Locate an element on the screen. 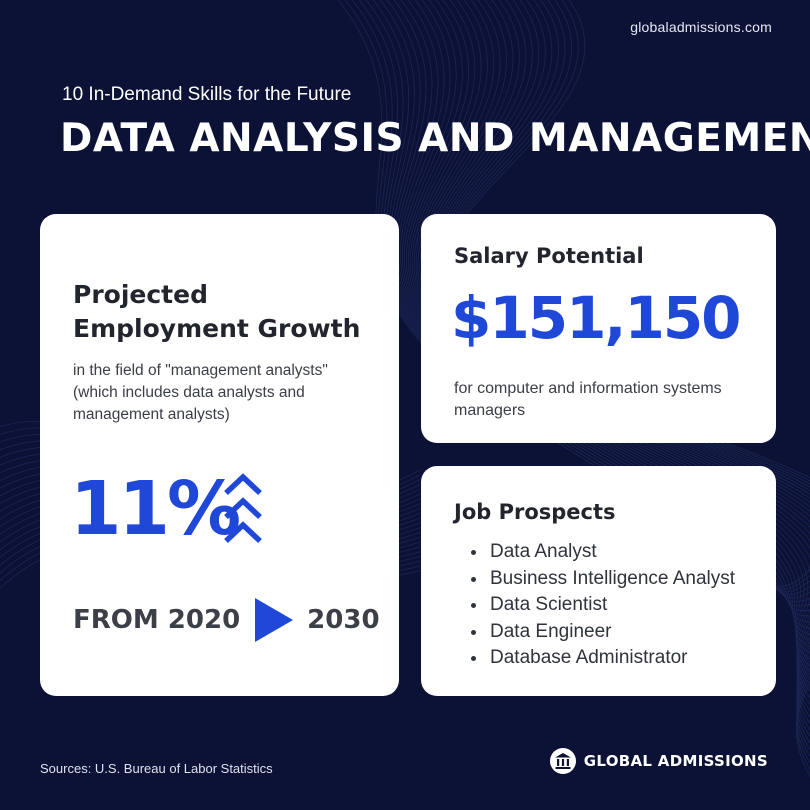 The height and width of the screenshot is (810, 810). jobs-title: Job Prospects is located at coordinates (535, 512).